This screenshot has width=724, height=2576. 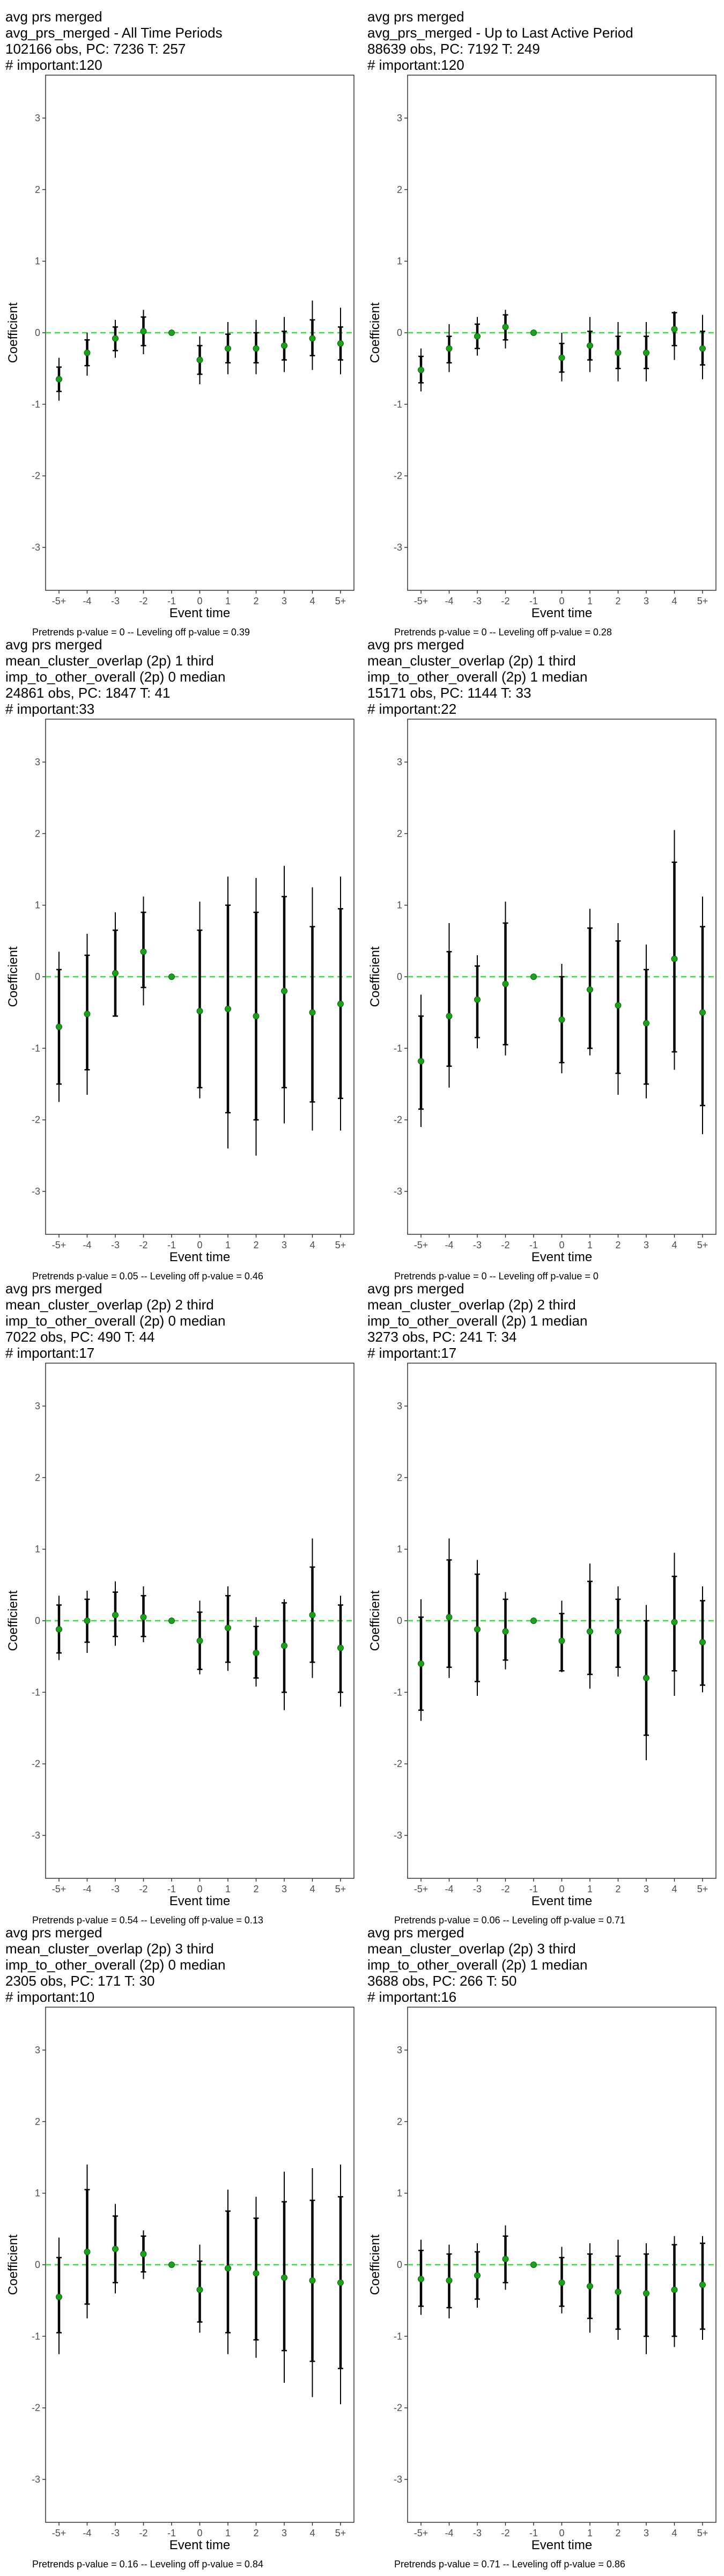 What do you see at coordinates (115, 1321) in the screenshot?
I see `chart-title-line: imp_to_other_overall (2p) 0 median` at bounding box center [115, 1321].